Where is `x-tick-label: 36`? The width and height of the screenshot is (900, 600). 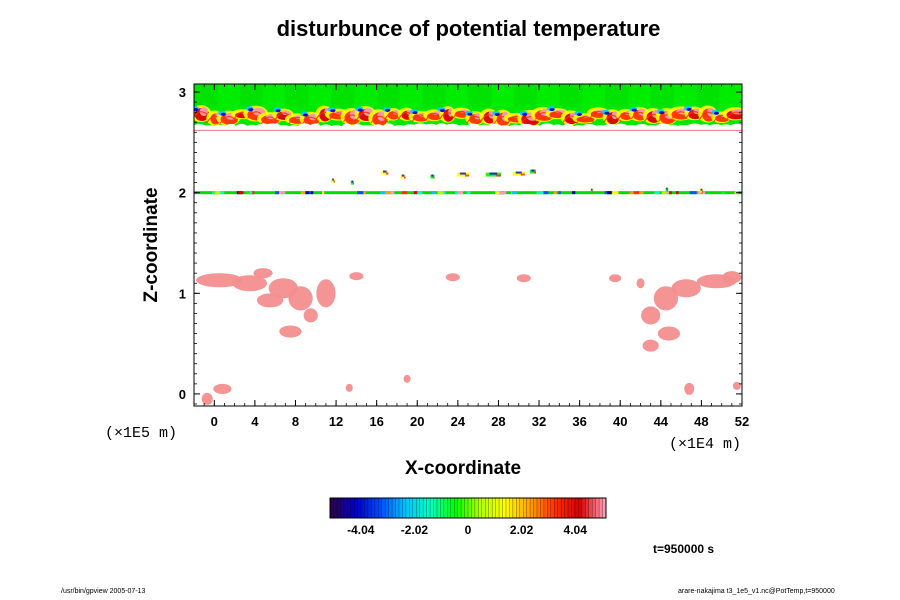 x-tick-label: 36 is located at coordinates (579, 421).